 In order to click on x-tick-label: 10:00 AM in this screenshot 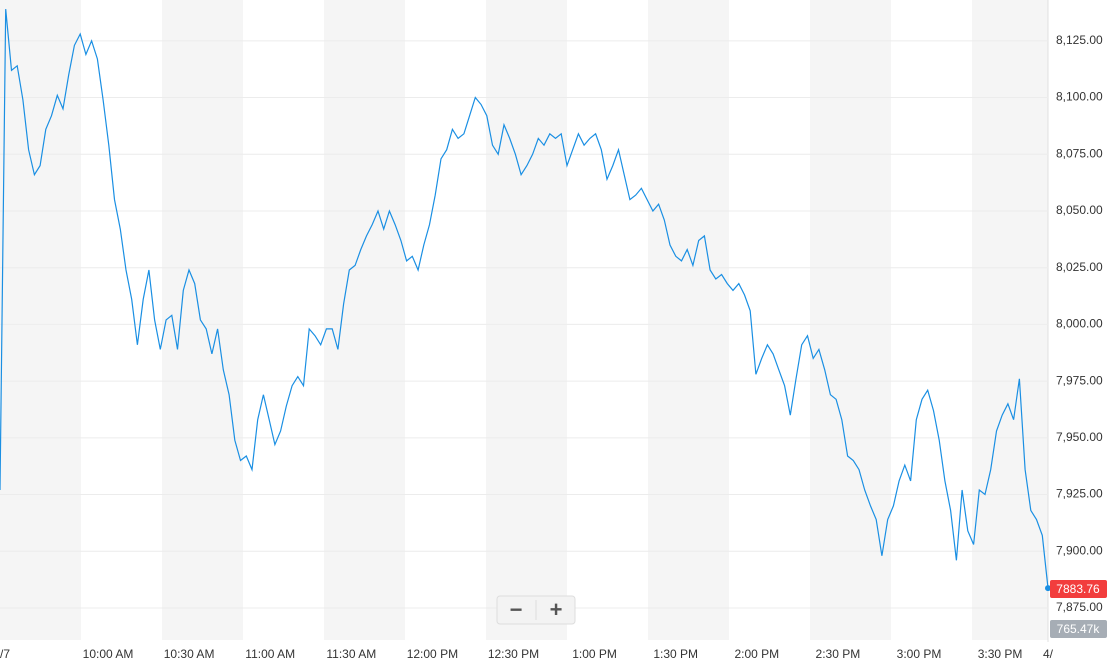, I will do `click(108, 654)`.